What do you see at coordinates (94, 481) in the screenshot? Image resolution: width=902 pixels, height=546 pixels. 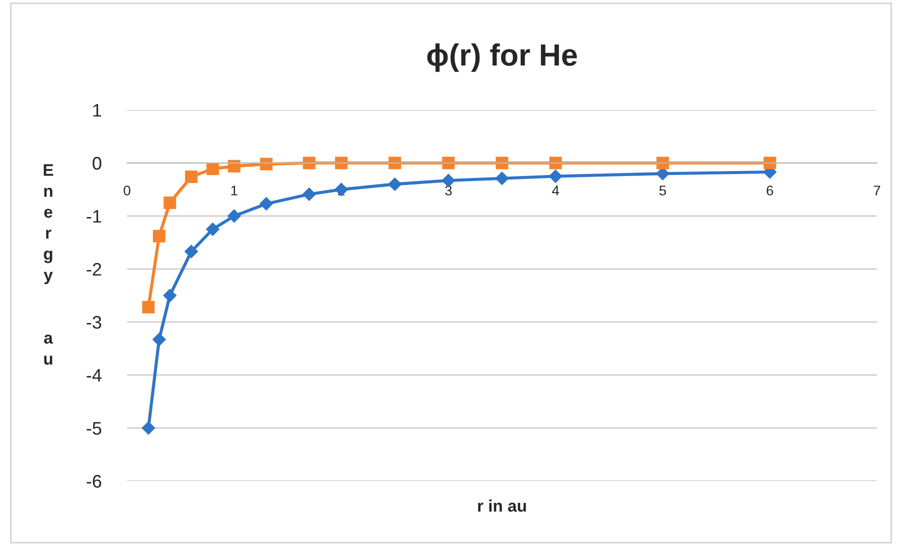 I see `y-tick-label: -6` at bounding box center [94, 481].